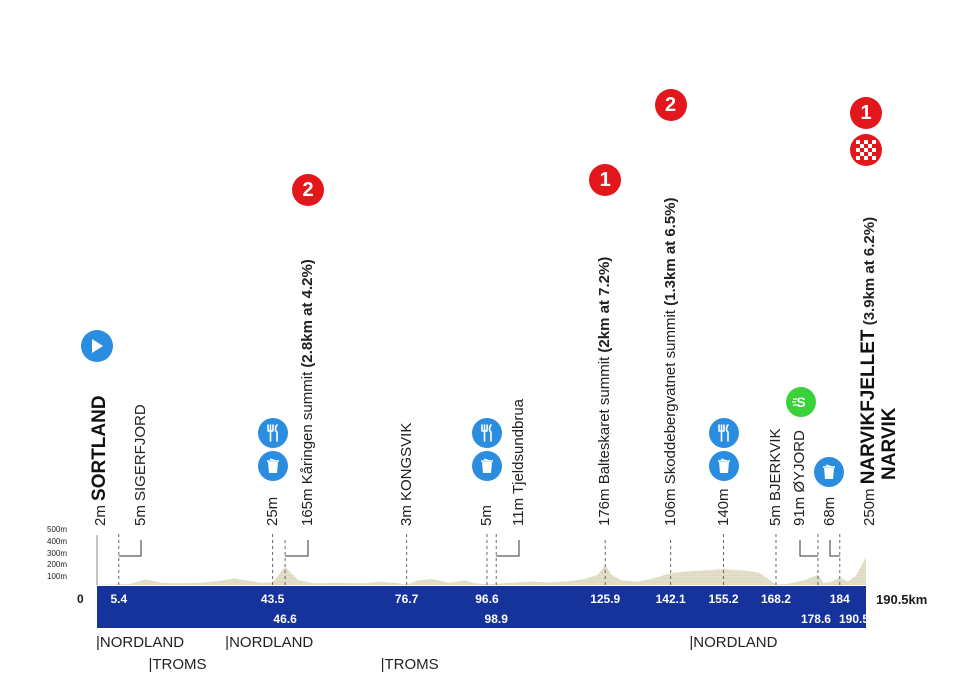 This screenshot has height=691, width=960. What do you see at coordinates (775, 599) in the screenshot?
I see `distance-label: 168.2` at bounding box center [775, 599].